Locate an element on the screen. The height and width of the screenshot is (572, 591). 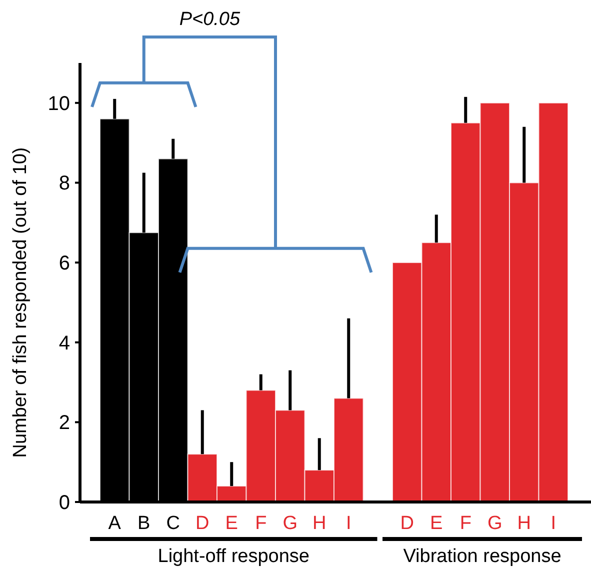
text: Vibration response is located at coordinates (482, 556).